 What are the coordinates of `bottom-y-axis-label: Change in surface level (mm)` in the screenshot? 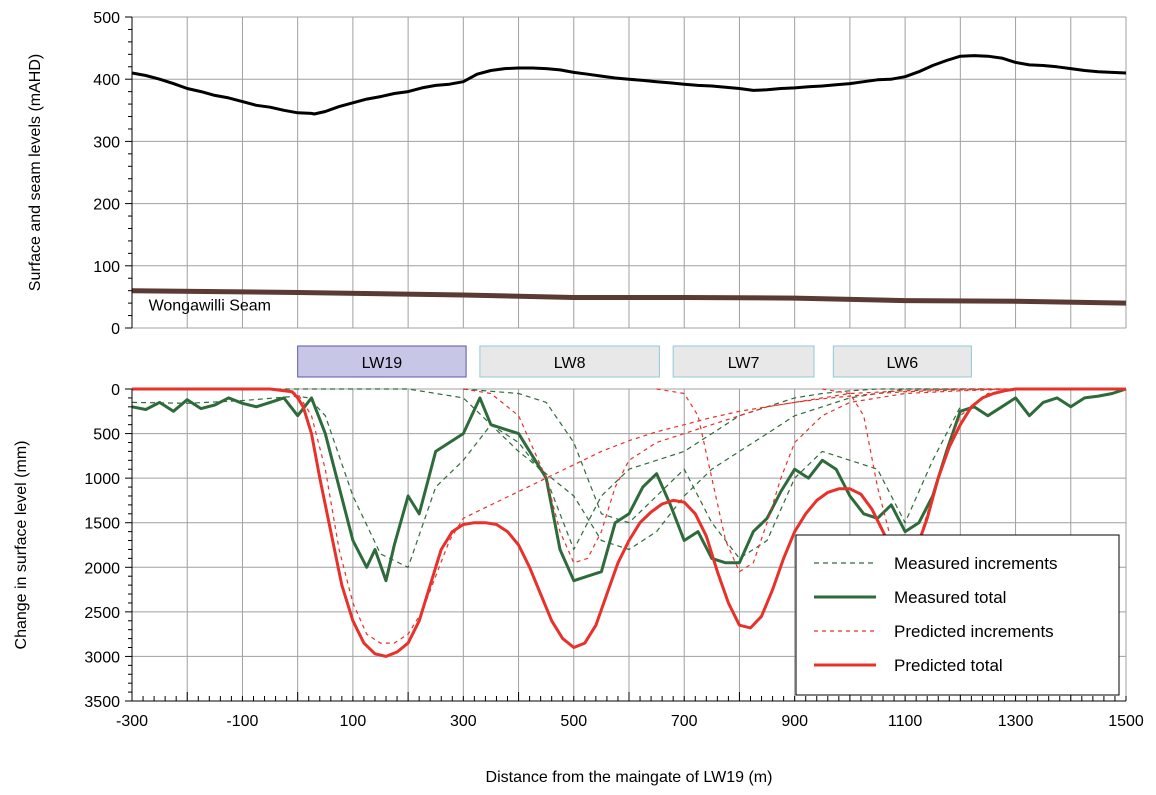 It's located at (21, 545).